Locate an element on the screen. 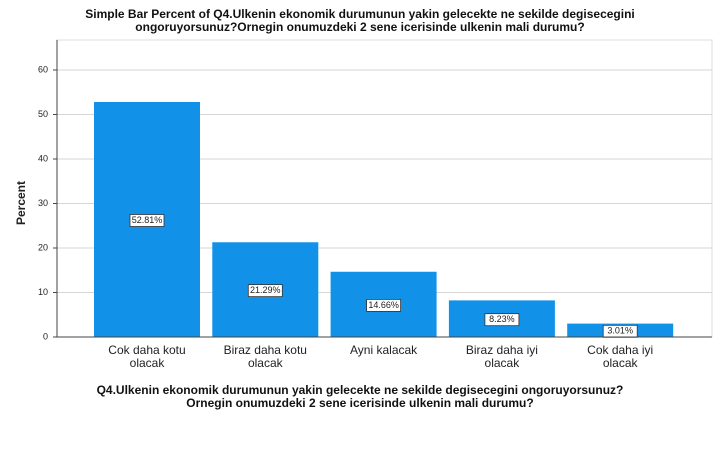  x-tick-label: Ayni kalacak is located at coordinates (384, 350).